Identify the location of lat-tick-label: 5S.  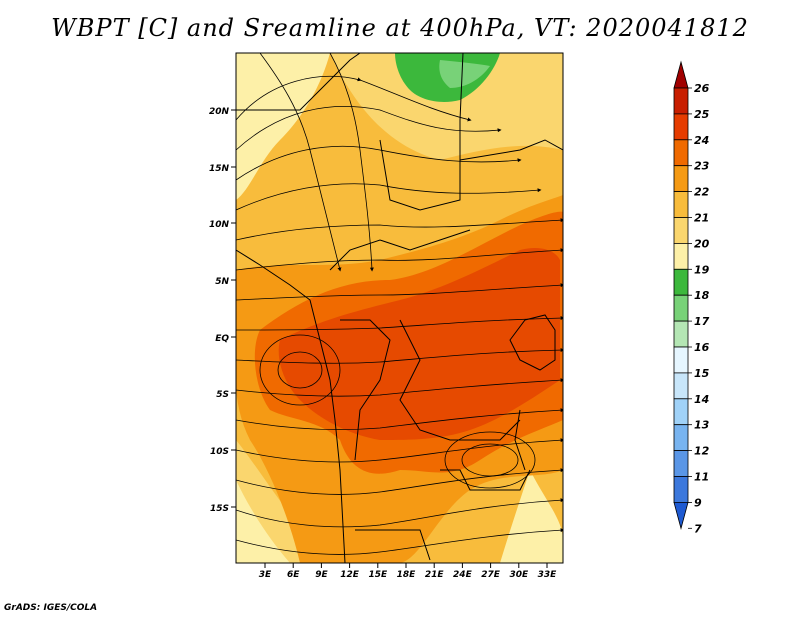
(222, 395).